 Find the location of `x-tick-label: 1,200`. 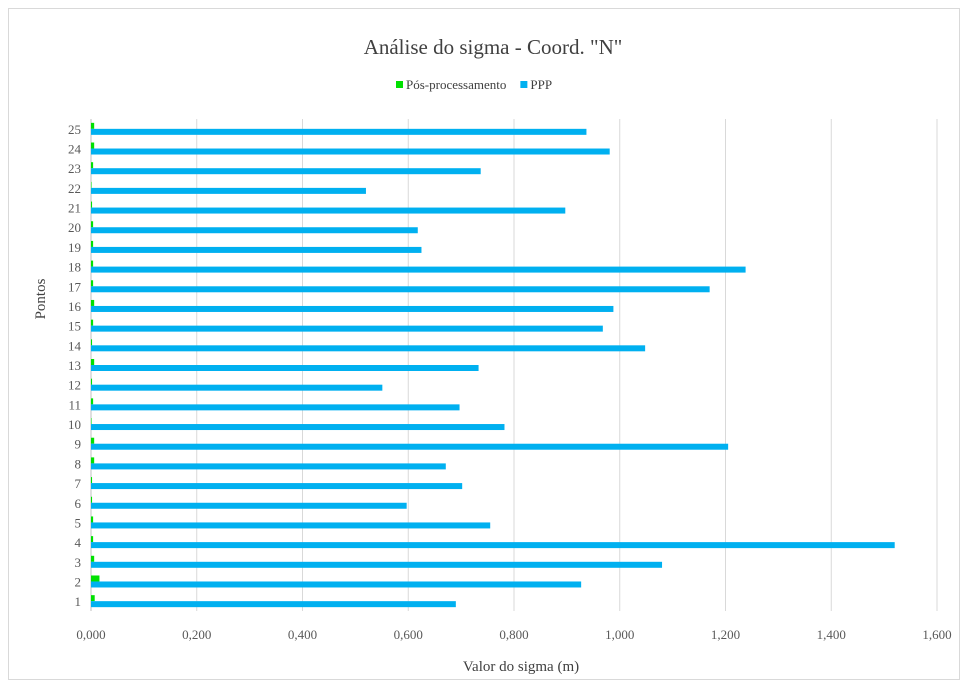

x-tick-label: 1,200 is located at coordinates (725, 634).